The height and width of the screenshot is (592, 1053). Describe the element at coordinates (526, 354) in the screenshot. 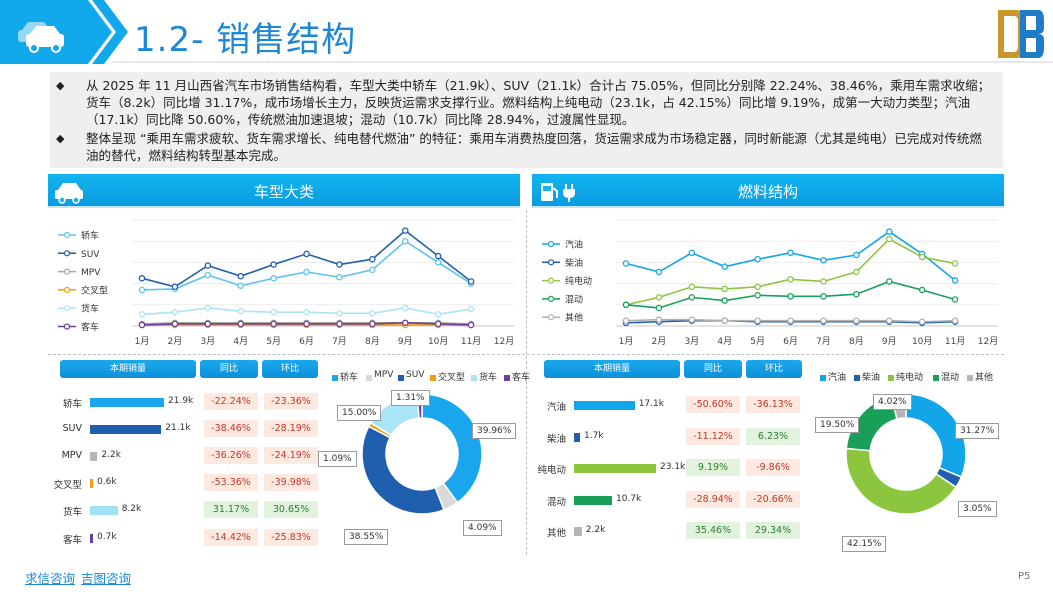

I see `horizontal-divider` at that location.